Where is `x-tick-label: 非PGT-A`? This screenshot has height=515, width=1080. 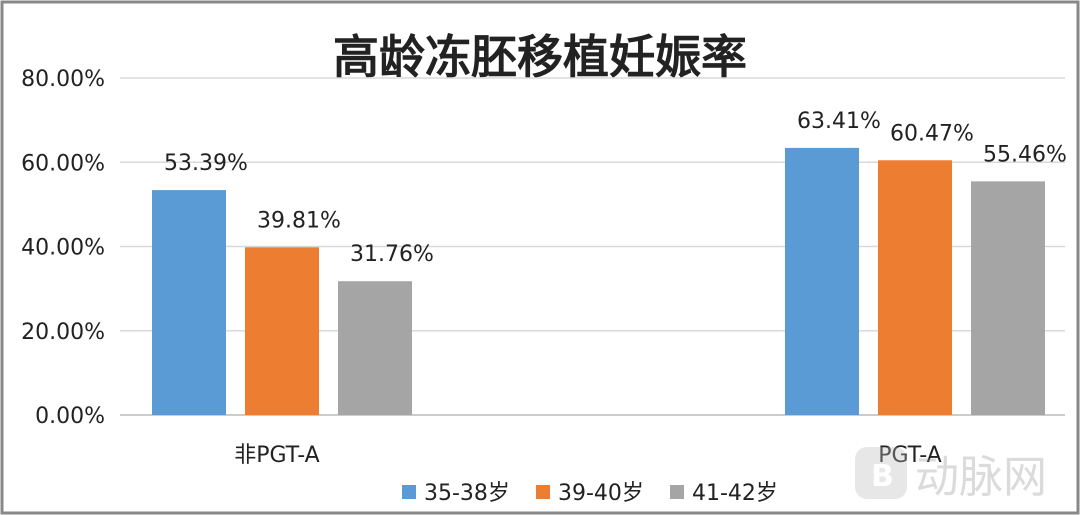
x-tick-label: 非PGT-A is located at coordinates (276, 455).